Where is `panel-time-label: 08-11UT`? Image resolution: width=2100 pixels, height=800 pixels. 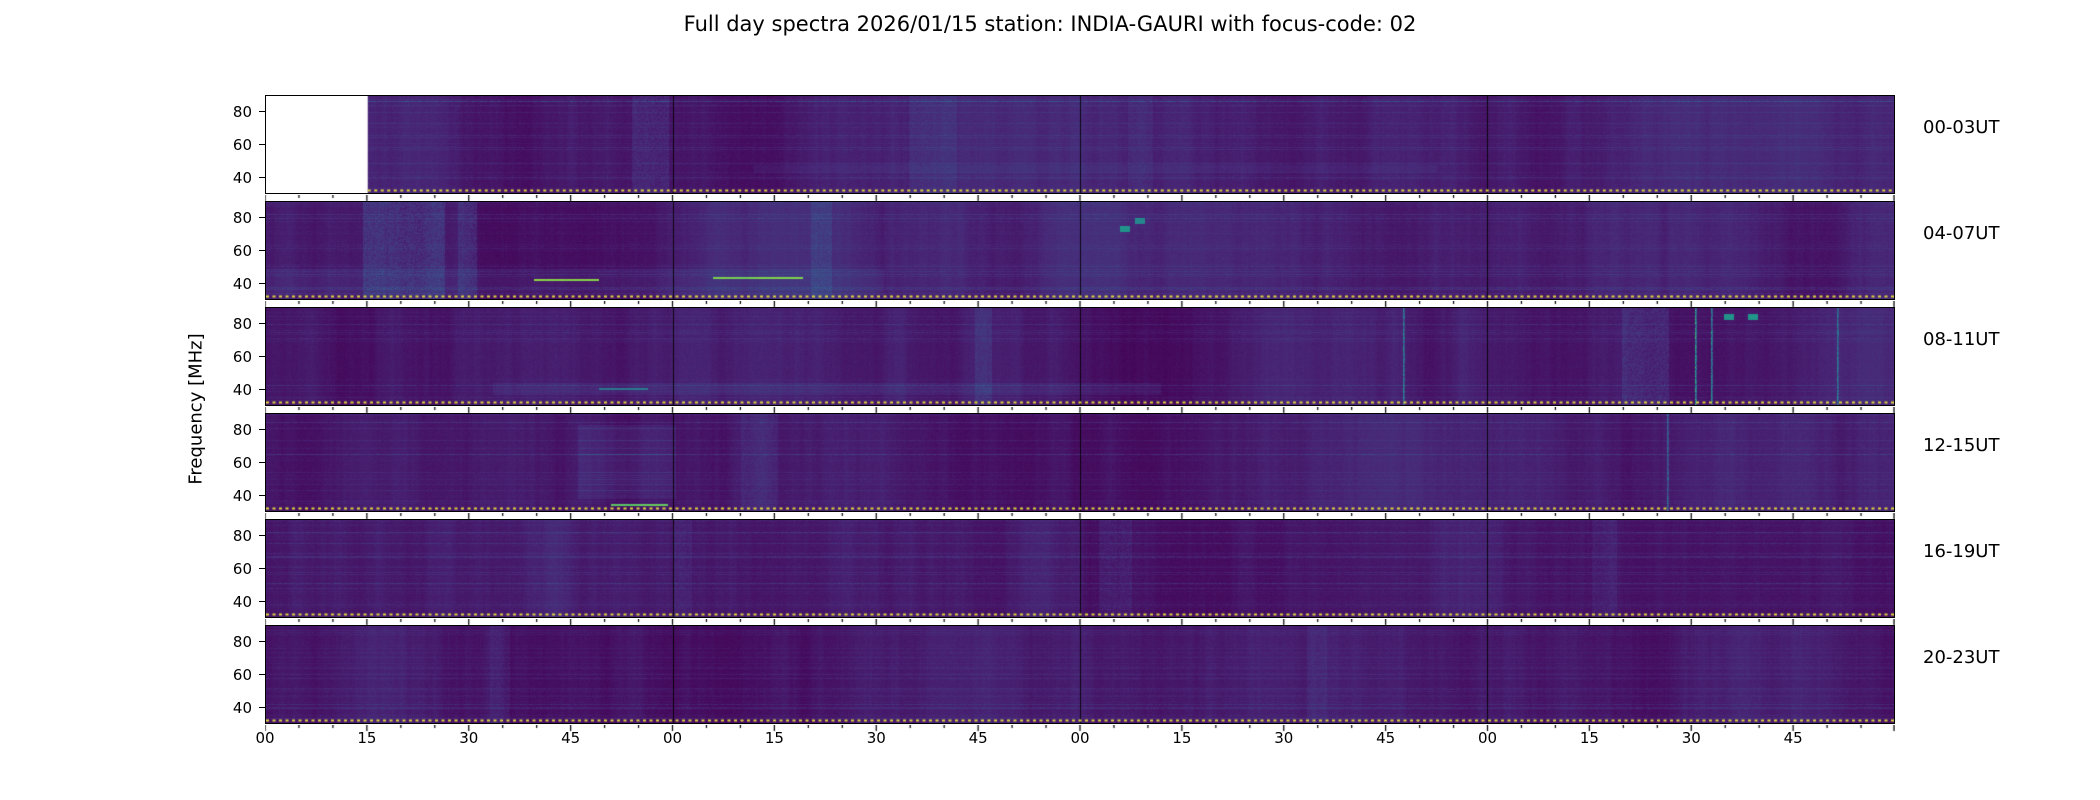
panel-time-label: 08-11UT is located at coordinates (1961, 339).